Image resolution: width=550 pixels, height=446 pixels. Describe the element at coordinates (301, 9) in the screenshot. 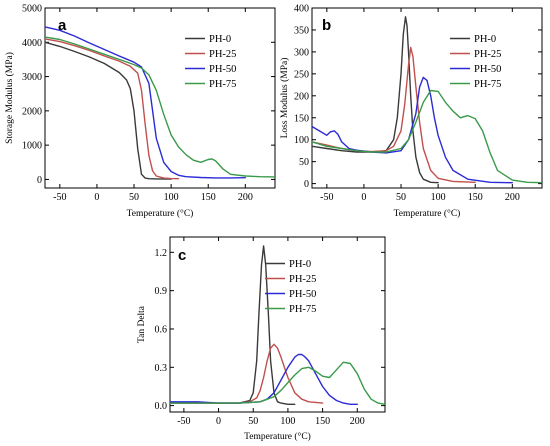

I see `y-tick-label: 400` at that location.